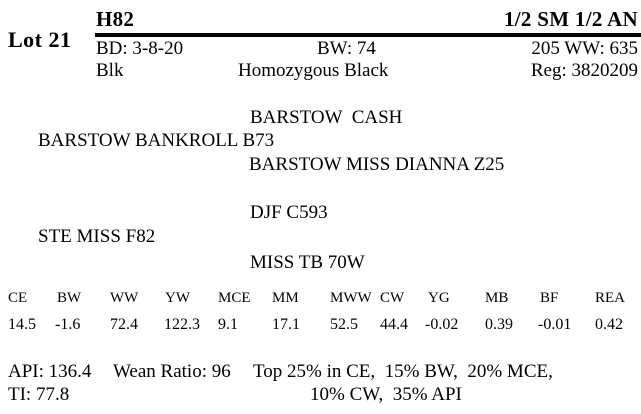 The height and width of the screenshot is (414, 641). I want to click on epd-header: REA, so click(610, 298).